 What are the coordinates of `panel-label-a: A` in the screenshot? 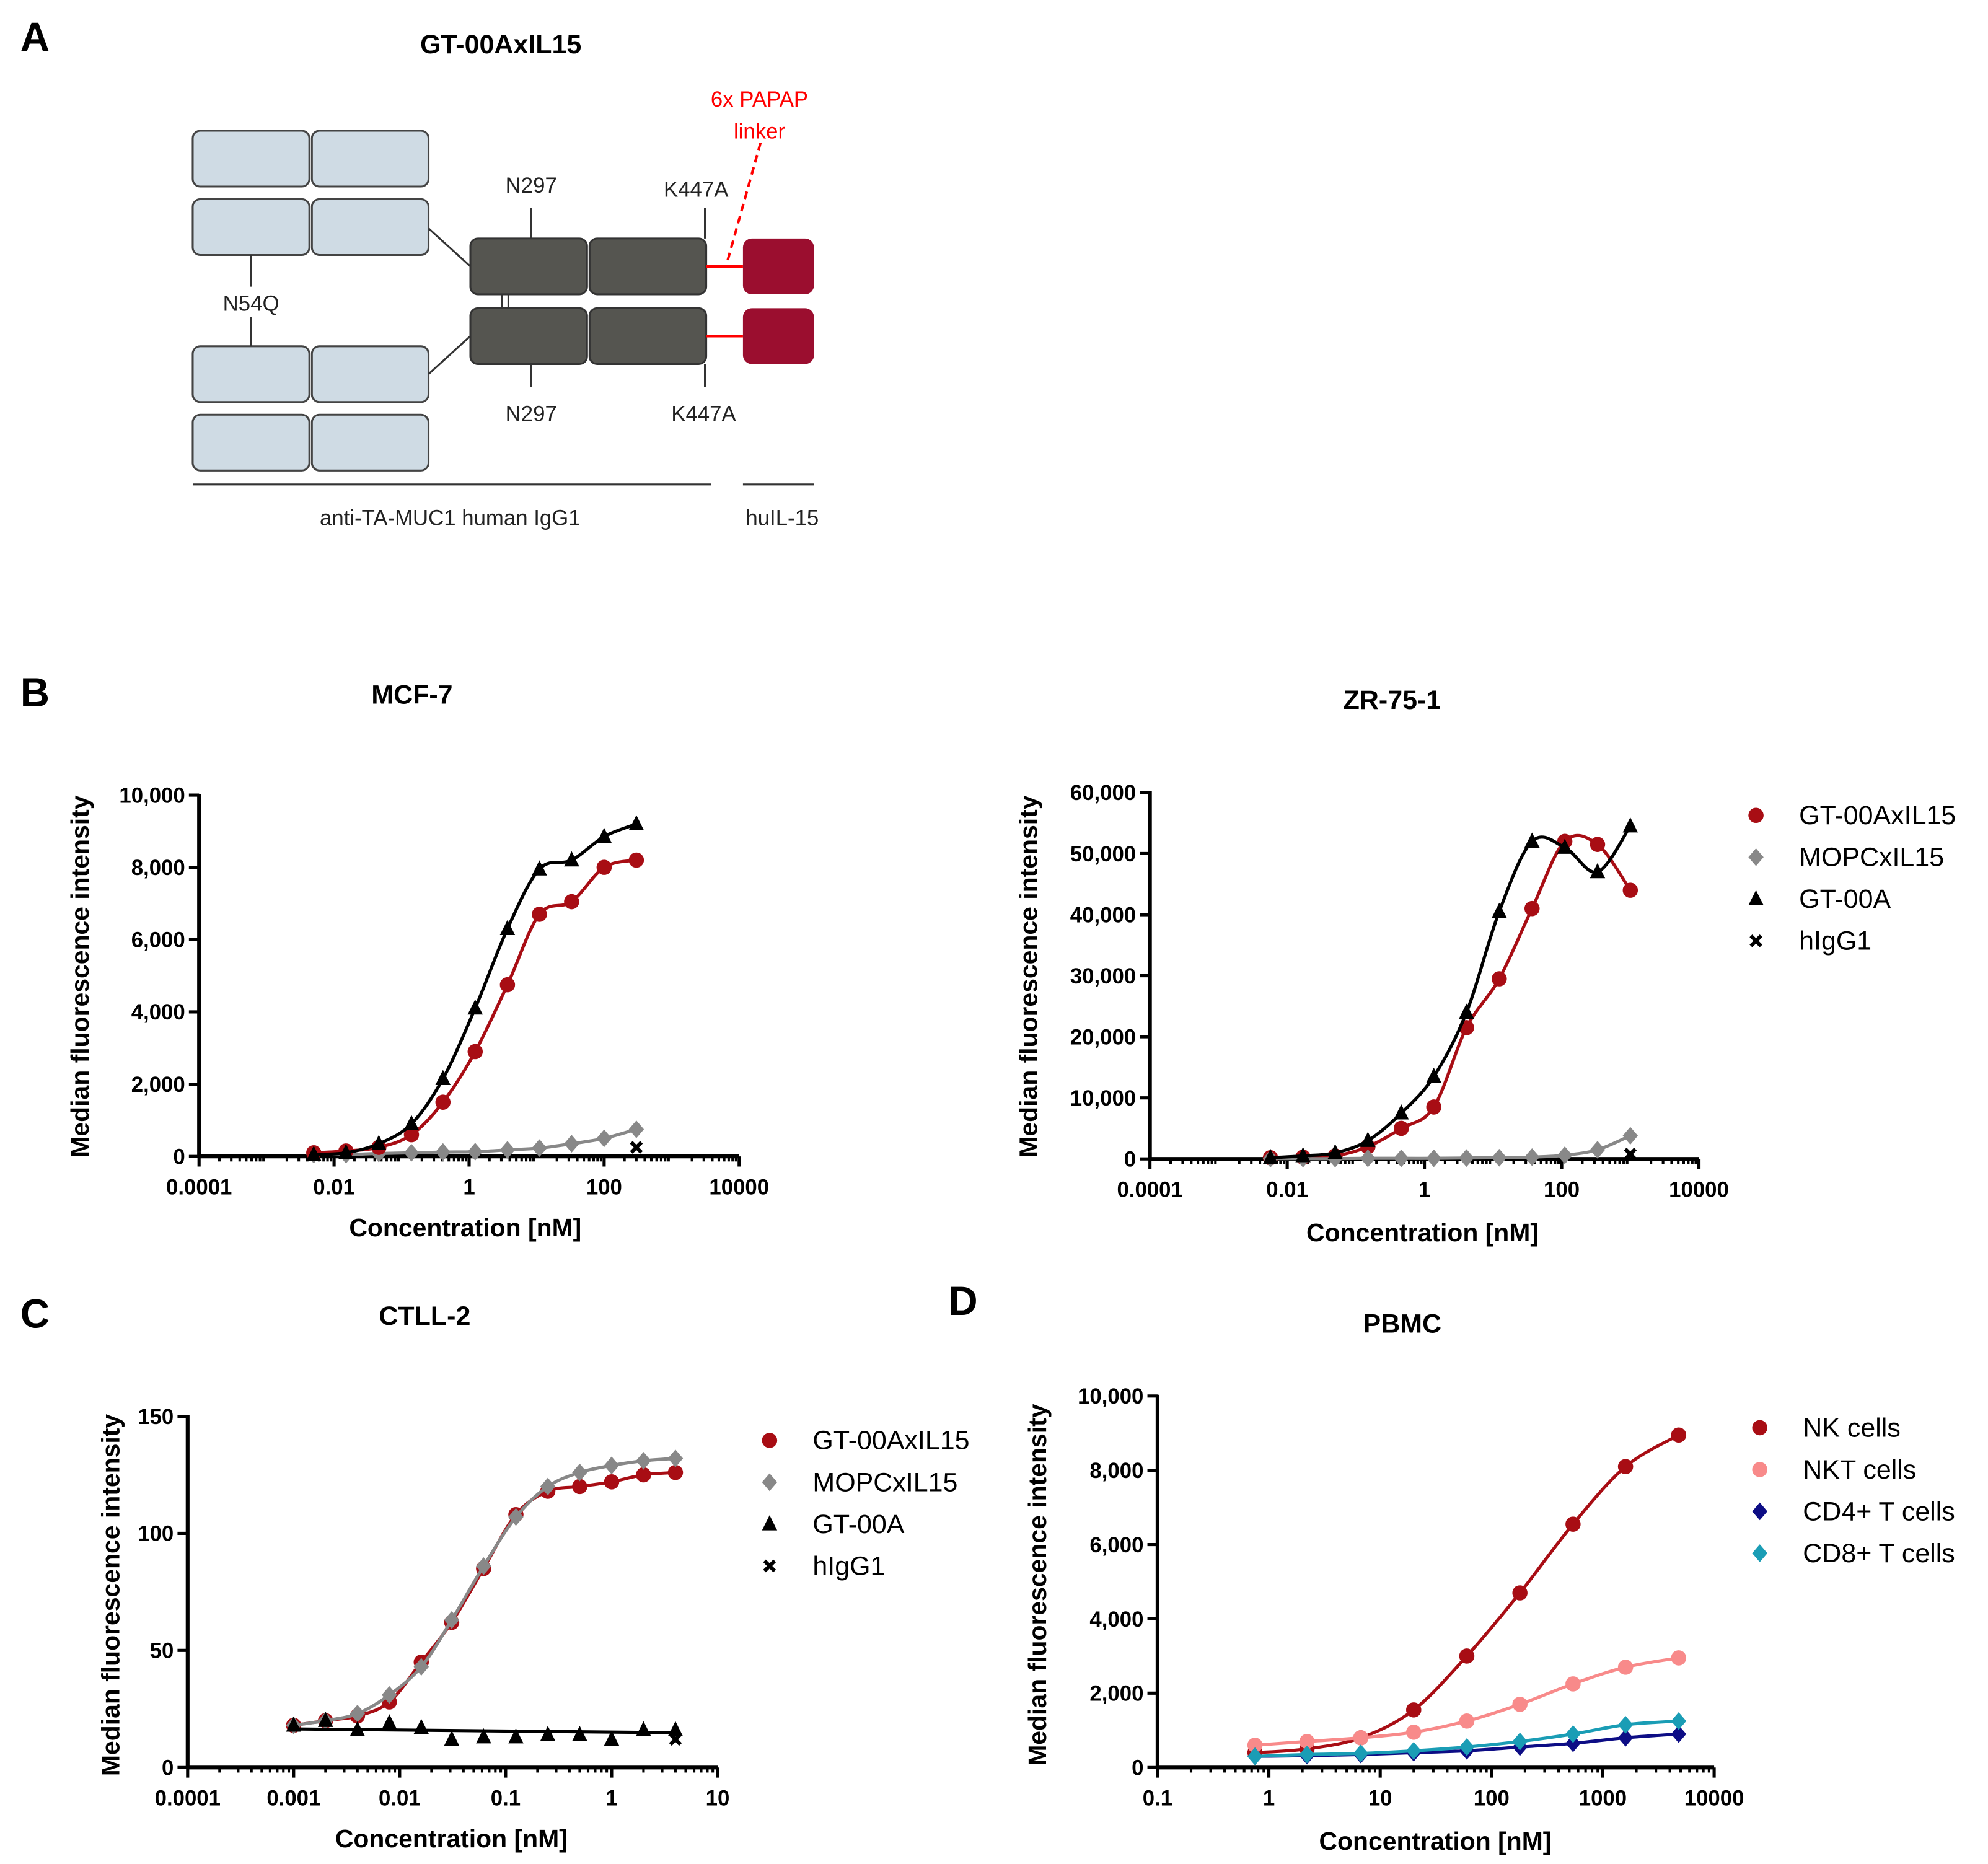 It's located at (35, 36).